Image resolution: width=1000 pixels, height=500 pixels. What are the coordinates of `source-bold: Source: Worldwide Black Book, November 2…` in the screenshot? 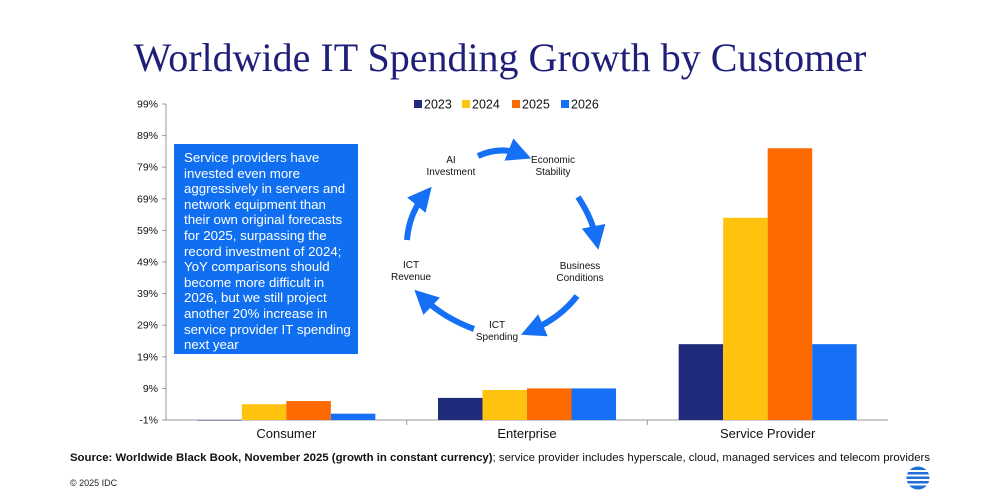 It's located at (281, 458).